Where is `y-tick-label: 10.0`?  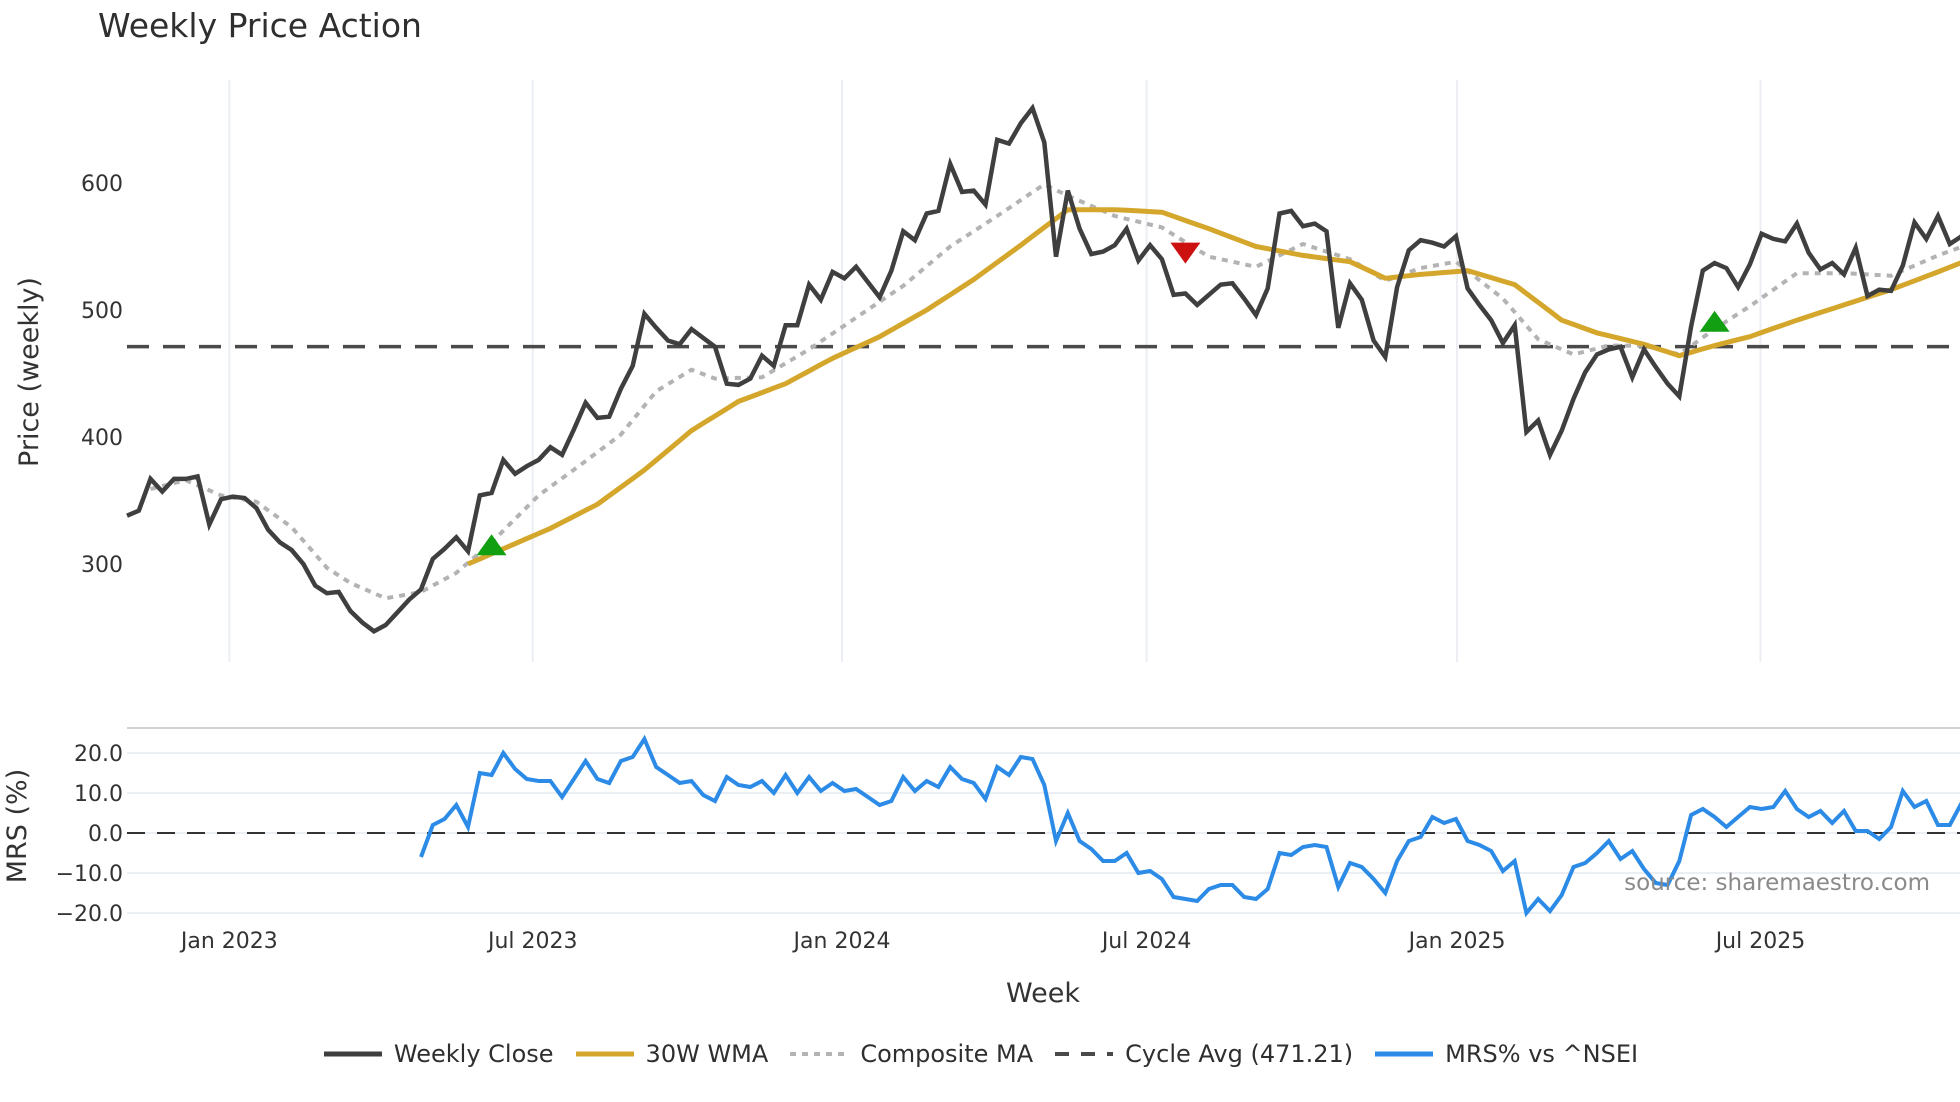 y-tick-label: 10.0 is located at coordinates (98, 794).